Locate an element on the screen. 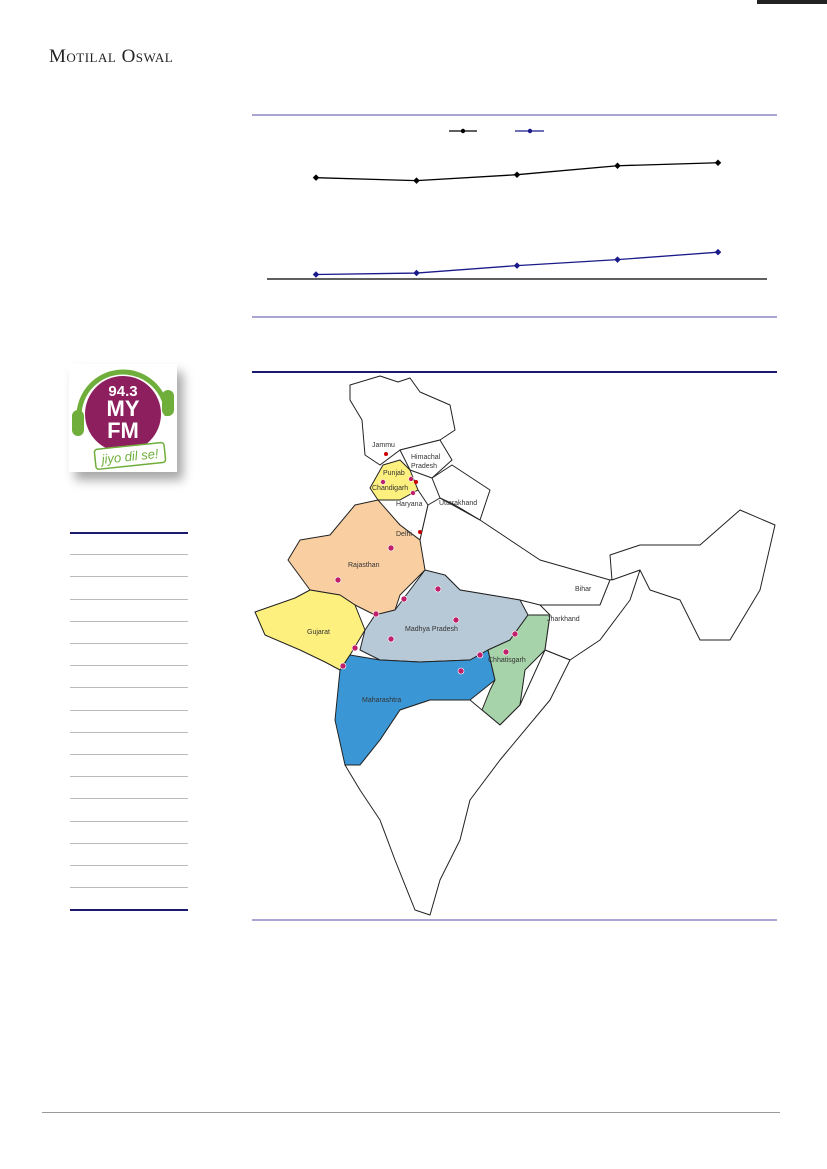 The width and height of the screenshot is (827, 1169). svg-text: jiyo dil se! is located at coordinates (129, 456).